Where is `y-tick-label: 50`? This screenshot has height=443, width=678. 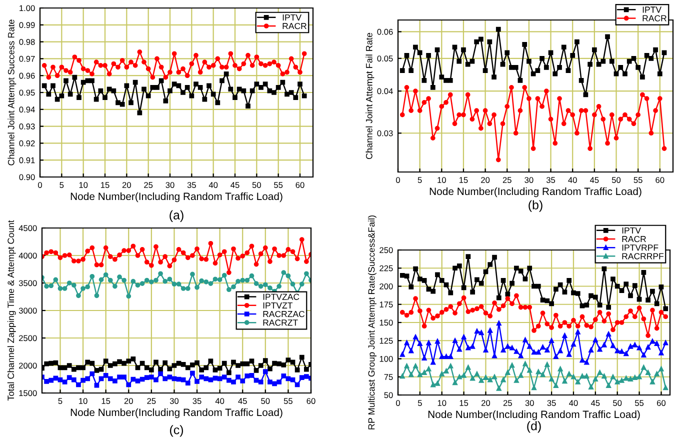 y-tick-label: 50 is located at coordinates (388, 395).